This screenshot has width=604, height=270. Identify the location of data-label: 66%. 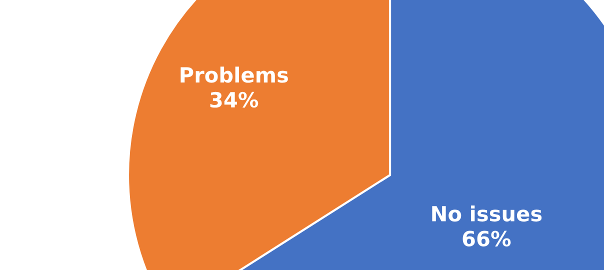
(486, 238).